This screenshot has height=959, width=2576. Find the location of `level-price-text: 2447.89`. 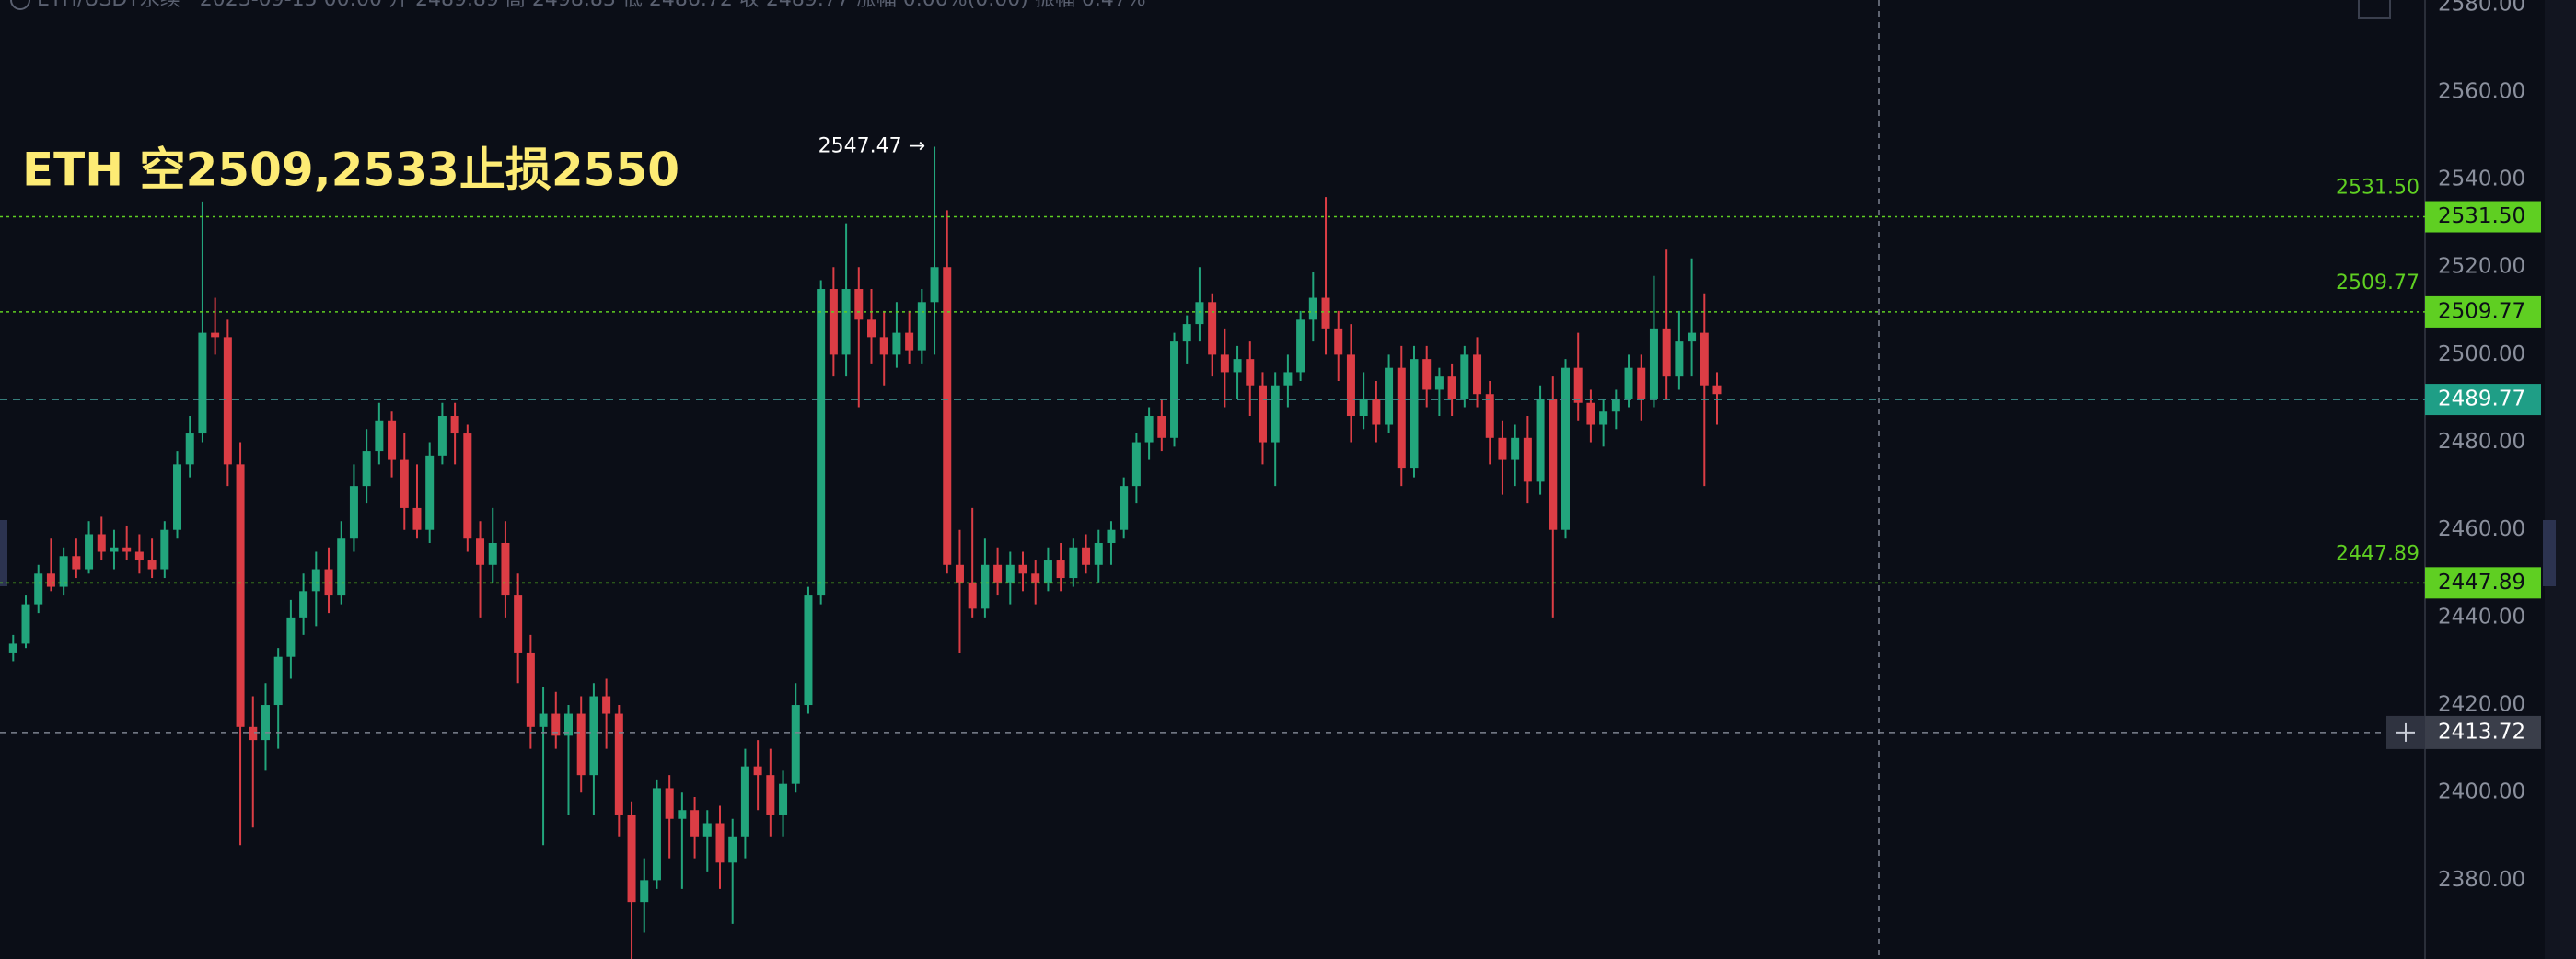

level-price-text: 2447.89 is located at coordinates (2481, 583).